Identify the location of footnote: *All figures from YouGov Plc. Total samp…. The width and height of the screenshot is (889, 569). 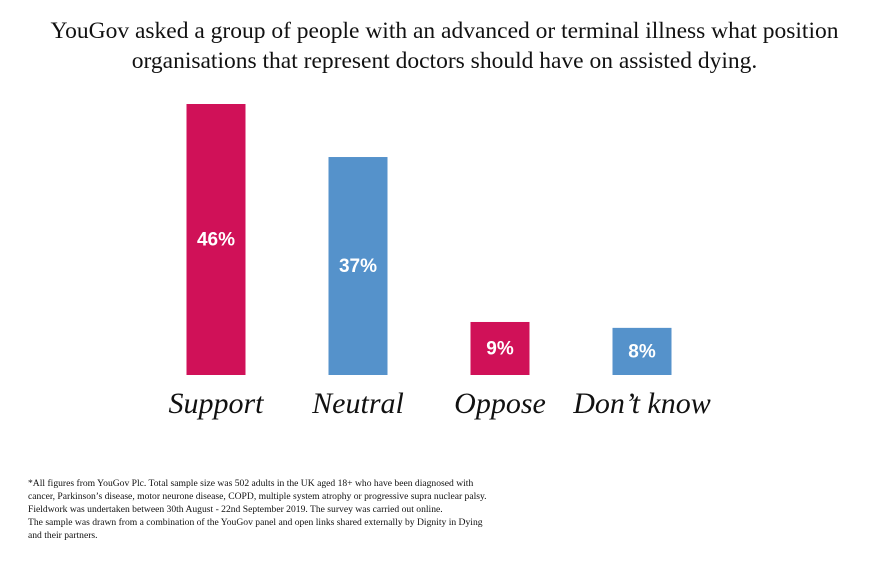
(250, 483).